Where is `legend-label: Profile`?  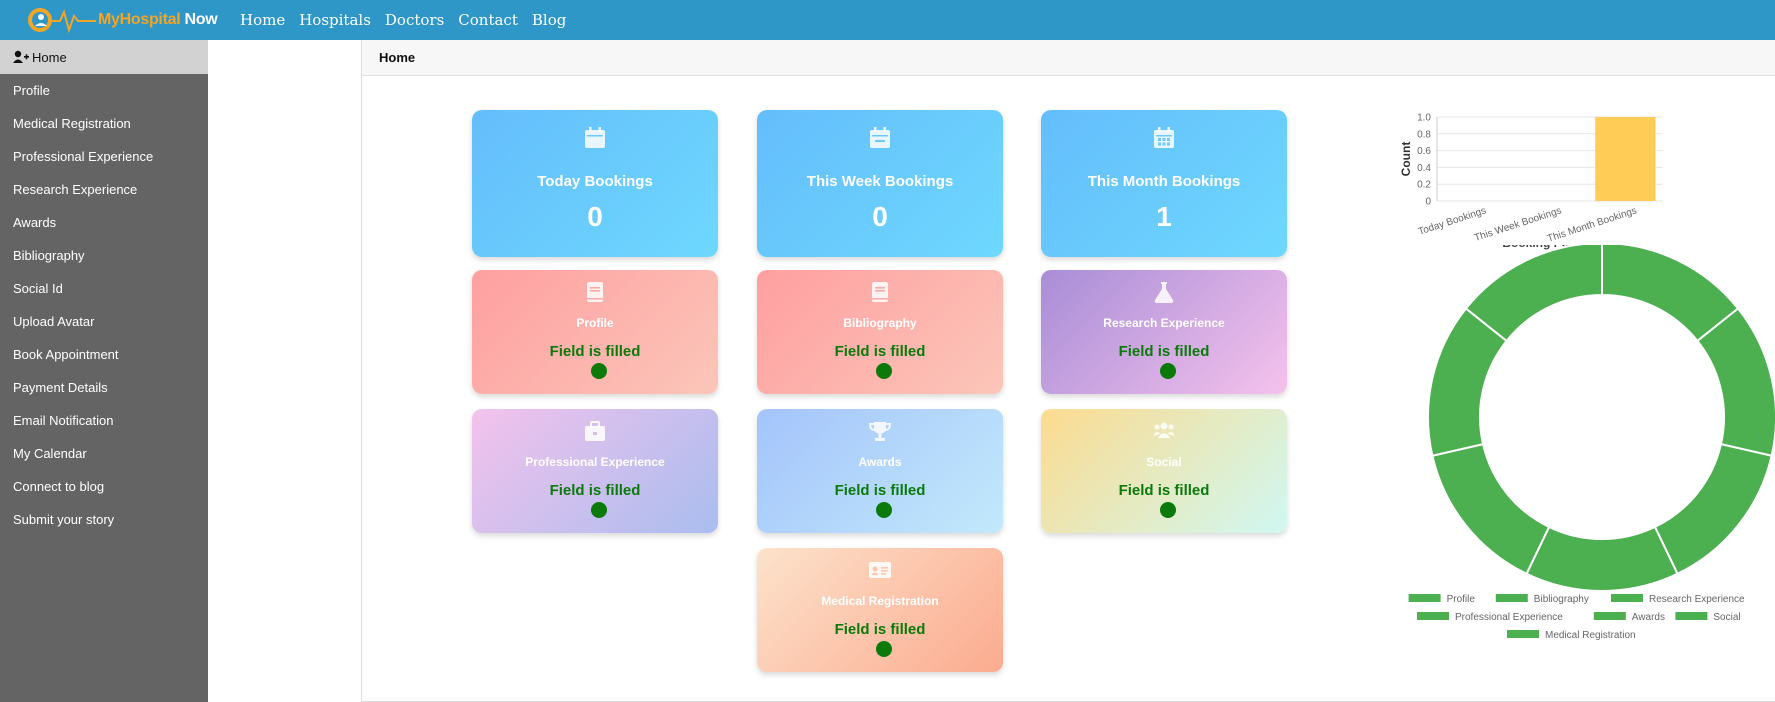
legend-label: Profile is located at coordinates (1461, 599).